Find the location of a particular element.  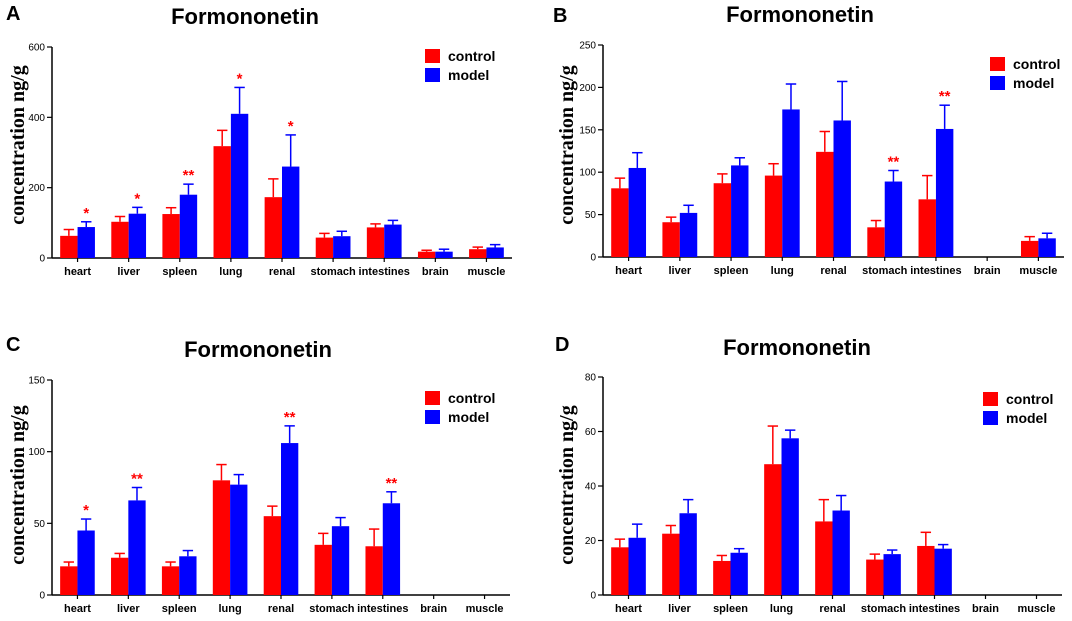

y-tick-label: 20 is located at coordinates (591, 541).